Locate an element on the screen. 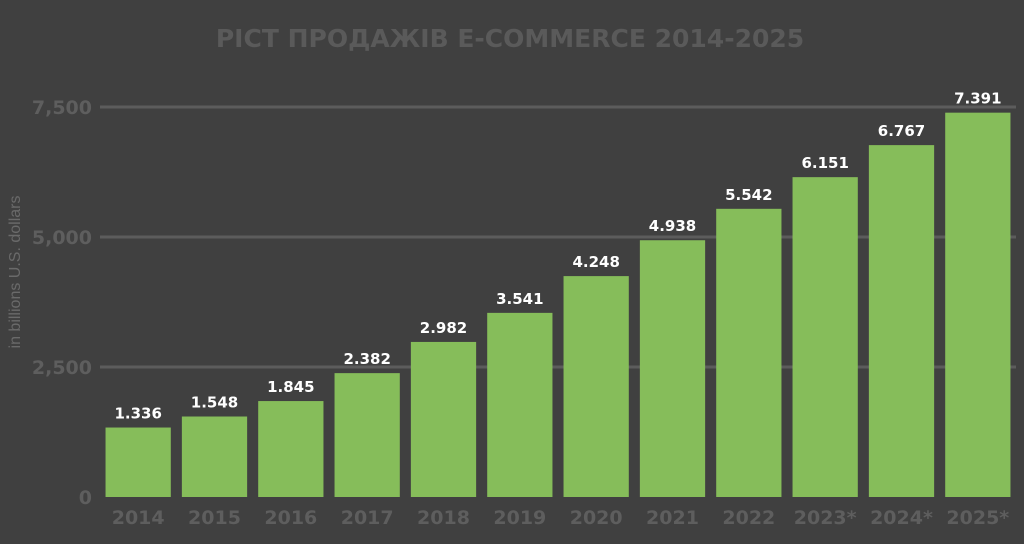 The height and width of the screenshot is (544, 1024). x-tick-label: 2022 is located at coordinates (748, 518).